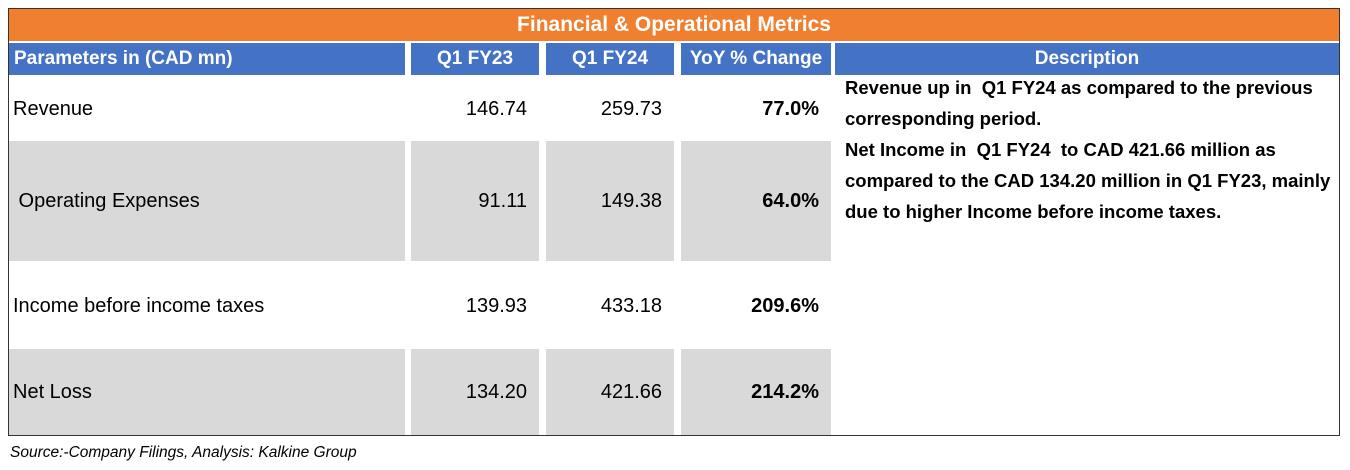 This screenshot has height=470, width=1350. I want to click on header-description: Description, so click(1087, 59).